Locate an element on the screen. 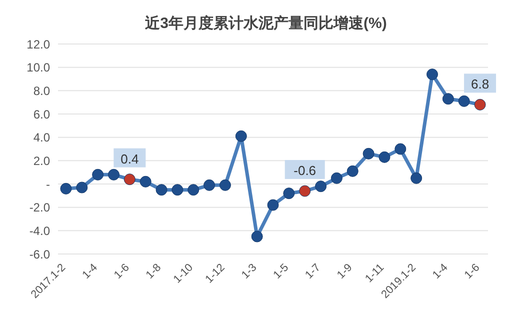 This screenshot has width=532, height=324. data-label: 0.4 is located at coordinates (129, 158).